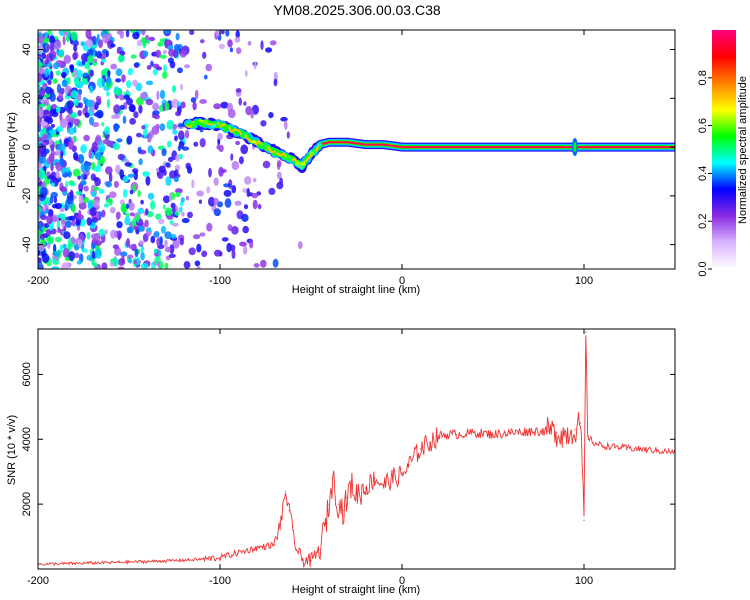  I want to click on y-tick-label: 0, so click(27, 147).